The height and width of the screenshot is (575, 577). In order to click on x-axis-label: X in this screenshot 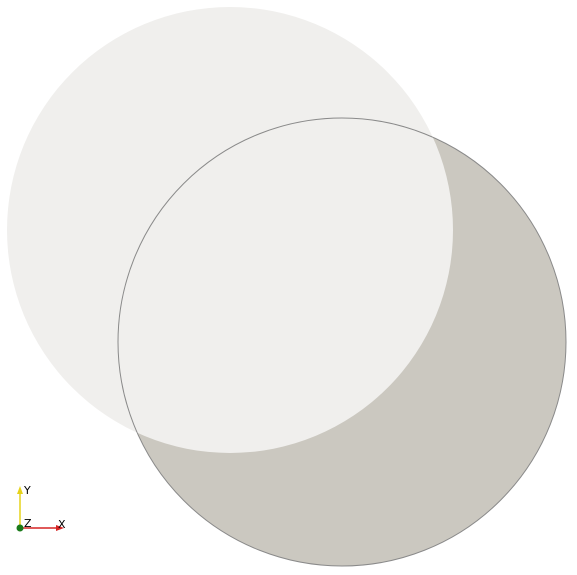, I will do `click(62, 524)`.